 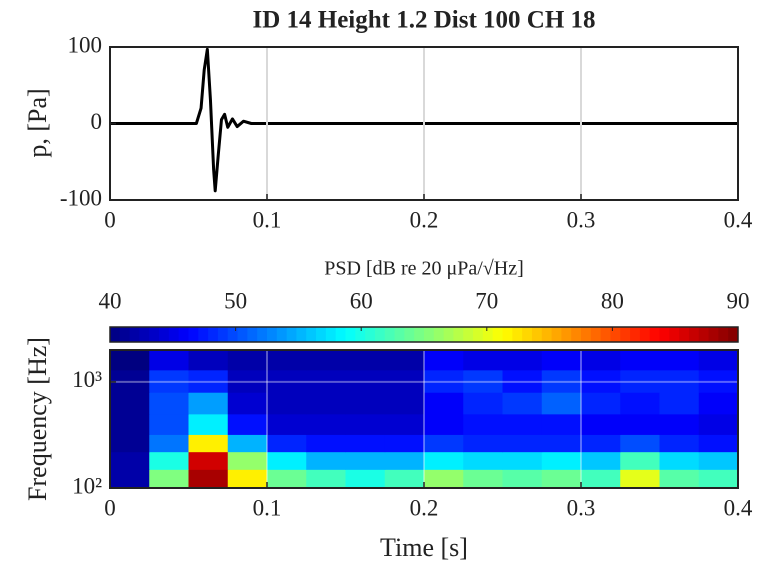 I want to click on colorbar-tick-label: 70, so click(x=486, y=300).